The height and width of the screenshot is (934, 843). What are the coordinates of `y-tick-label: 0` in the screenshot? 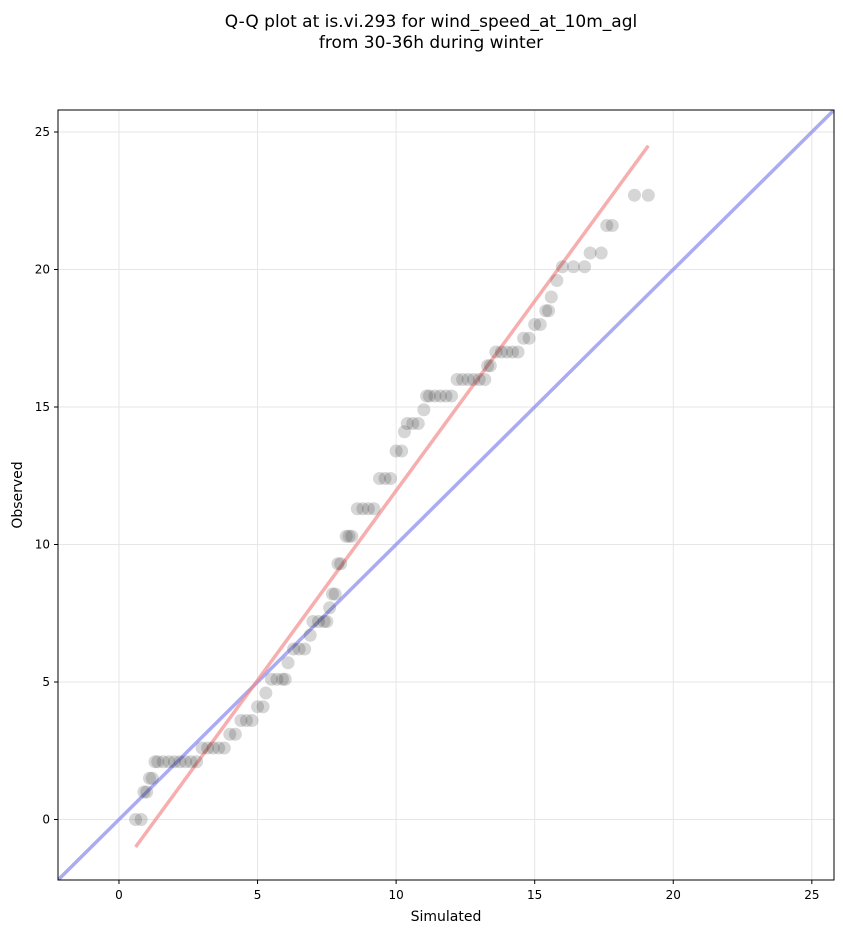 It's located at (46, 820).